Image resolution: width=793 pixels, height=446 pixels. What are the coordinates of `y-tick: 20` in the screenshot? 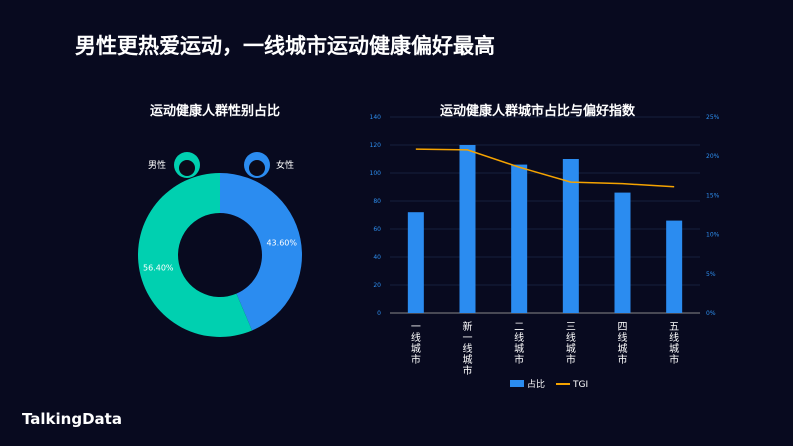 It's located at (377, 285).